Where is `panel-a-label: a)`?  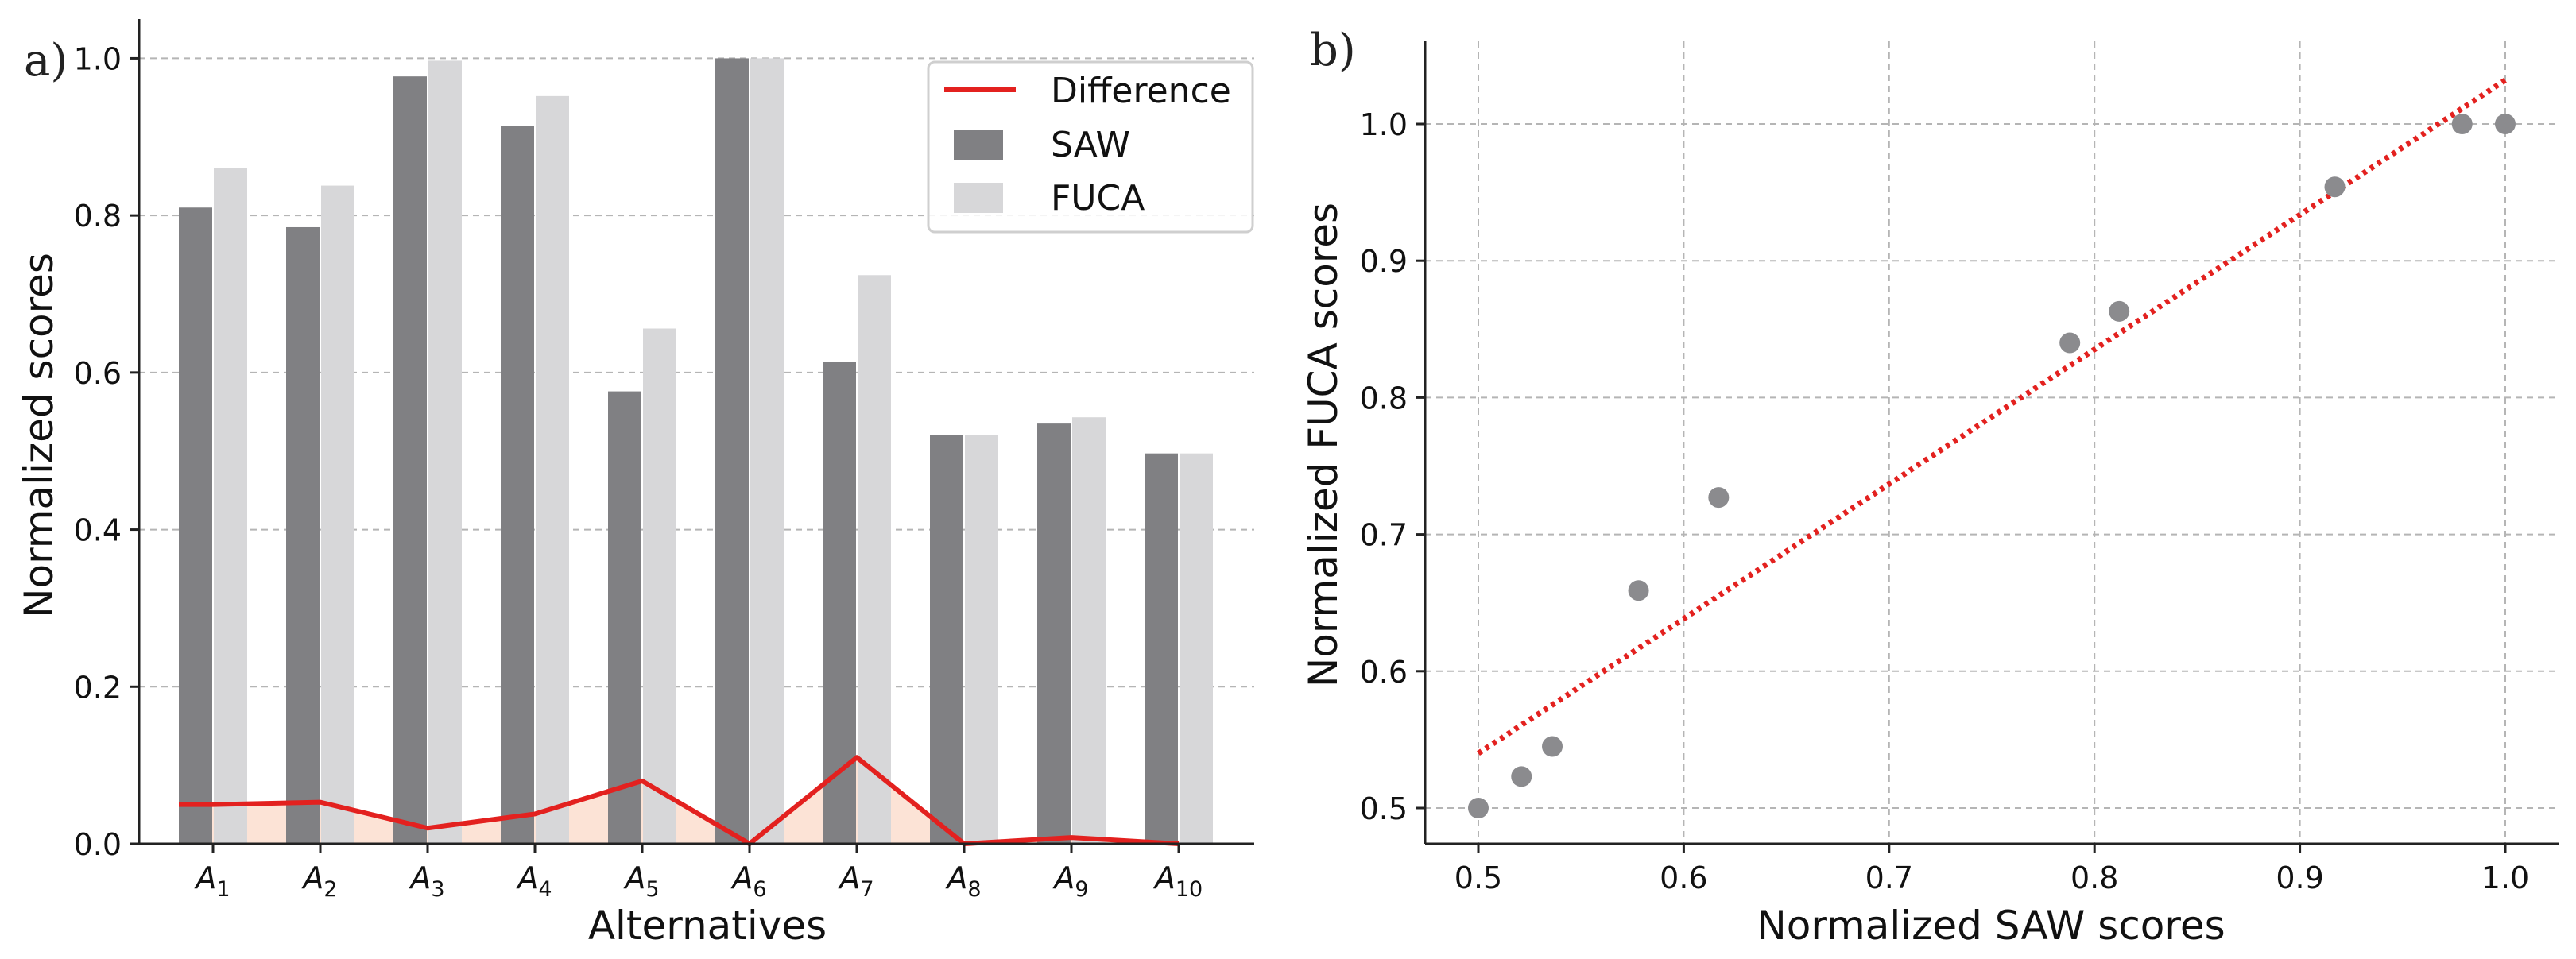
panel-a-label: a) is located at coordinates (46, 61).